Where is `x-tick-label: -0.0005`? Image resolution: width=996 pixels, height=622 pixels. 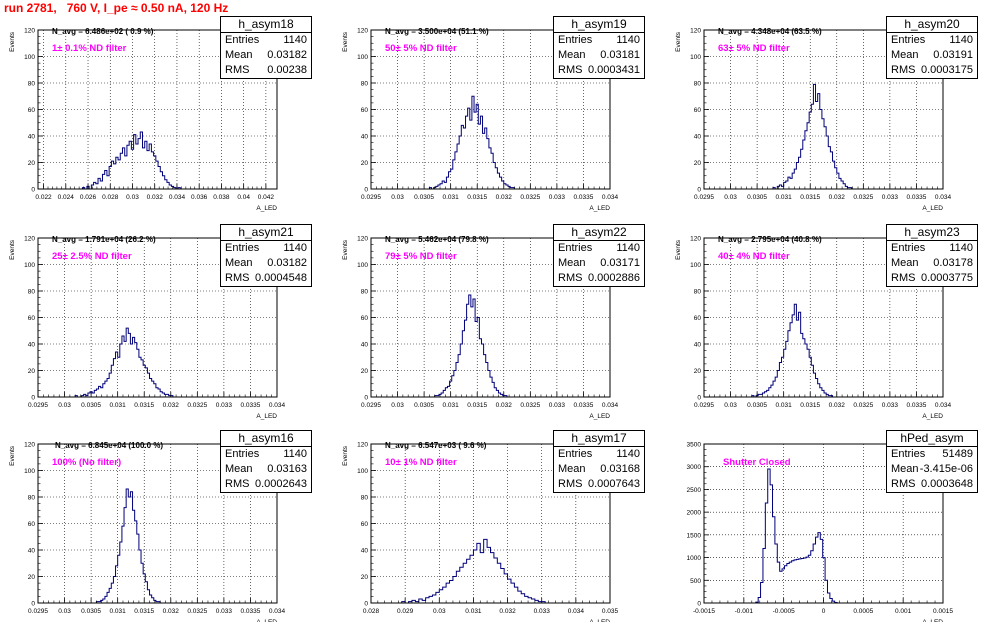
x-tick-label: -0.0005 is located at coordinates (784, 611).